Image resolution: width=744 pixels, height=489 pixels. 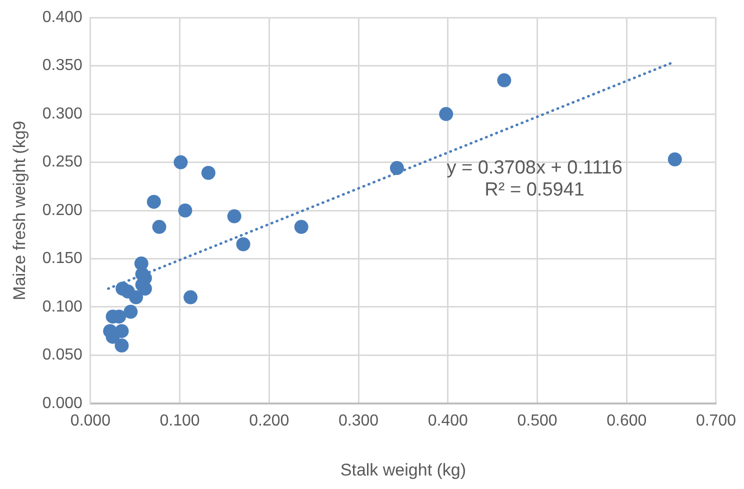 What do you see at coordinates (534, 167) in the screenshot?
I see `annotation: y = 0.3708x + 0.1116` at bounding box center [534, 167].